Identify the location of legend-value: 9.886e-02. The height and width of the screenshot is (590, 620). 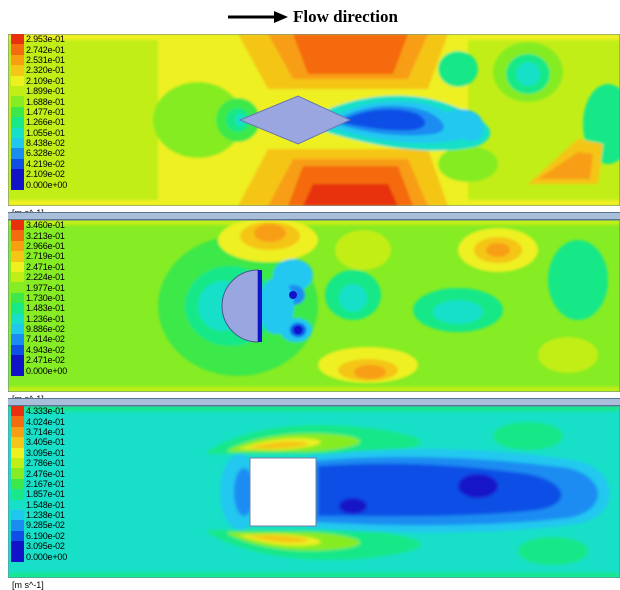
(45, 329).